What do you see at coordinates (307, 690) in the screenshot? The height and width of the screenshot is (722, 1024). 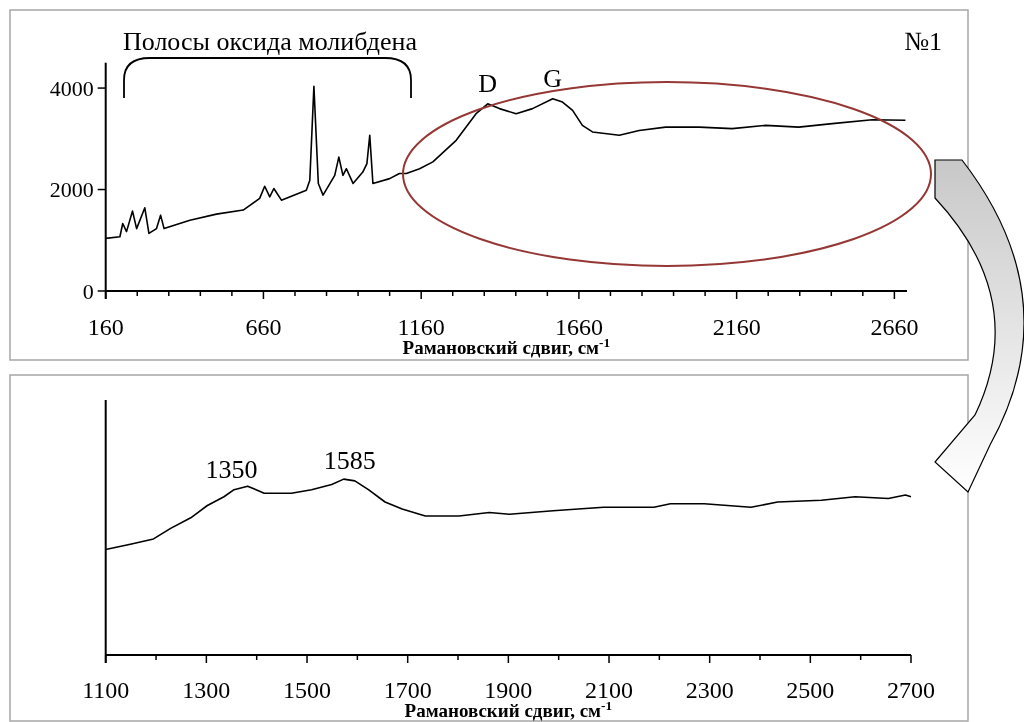 I see `x-tick-label: 1500` at bounding box center [307, 690].